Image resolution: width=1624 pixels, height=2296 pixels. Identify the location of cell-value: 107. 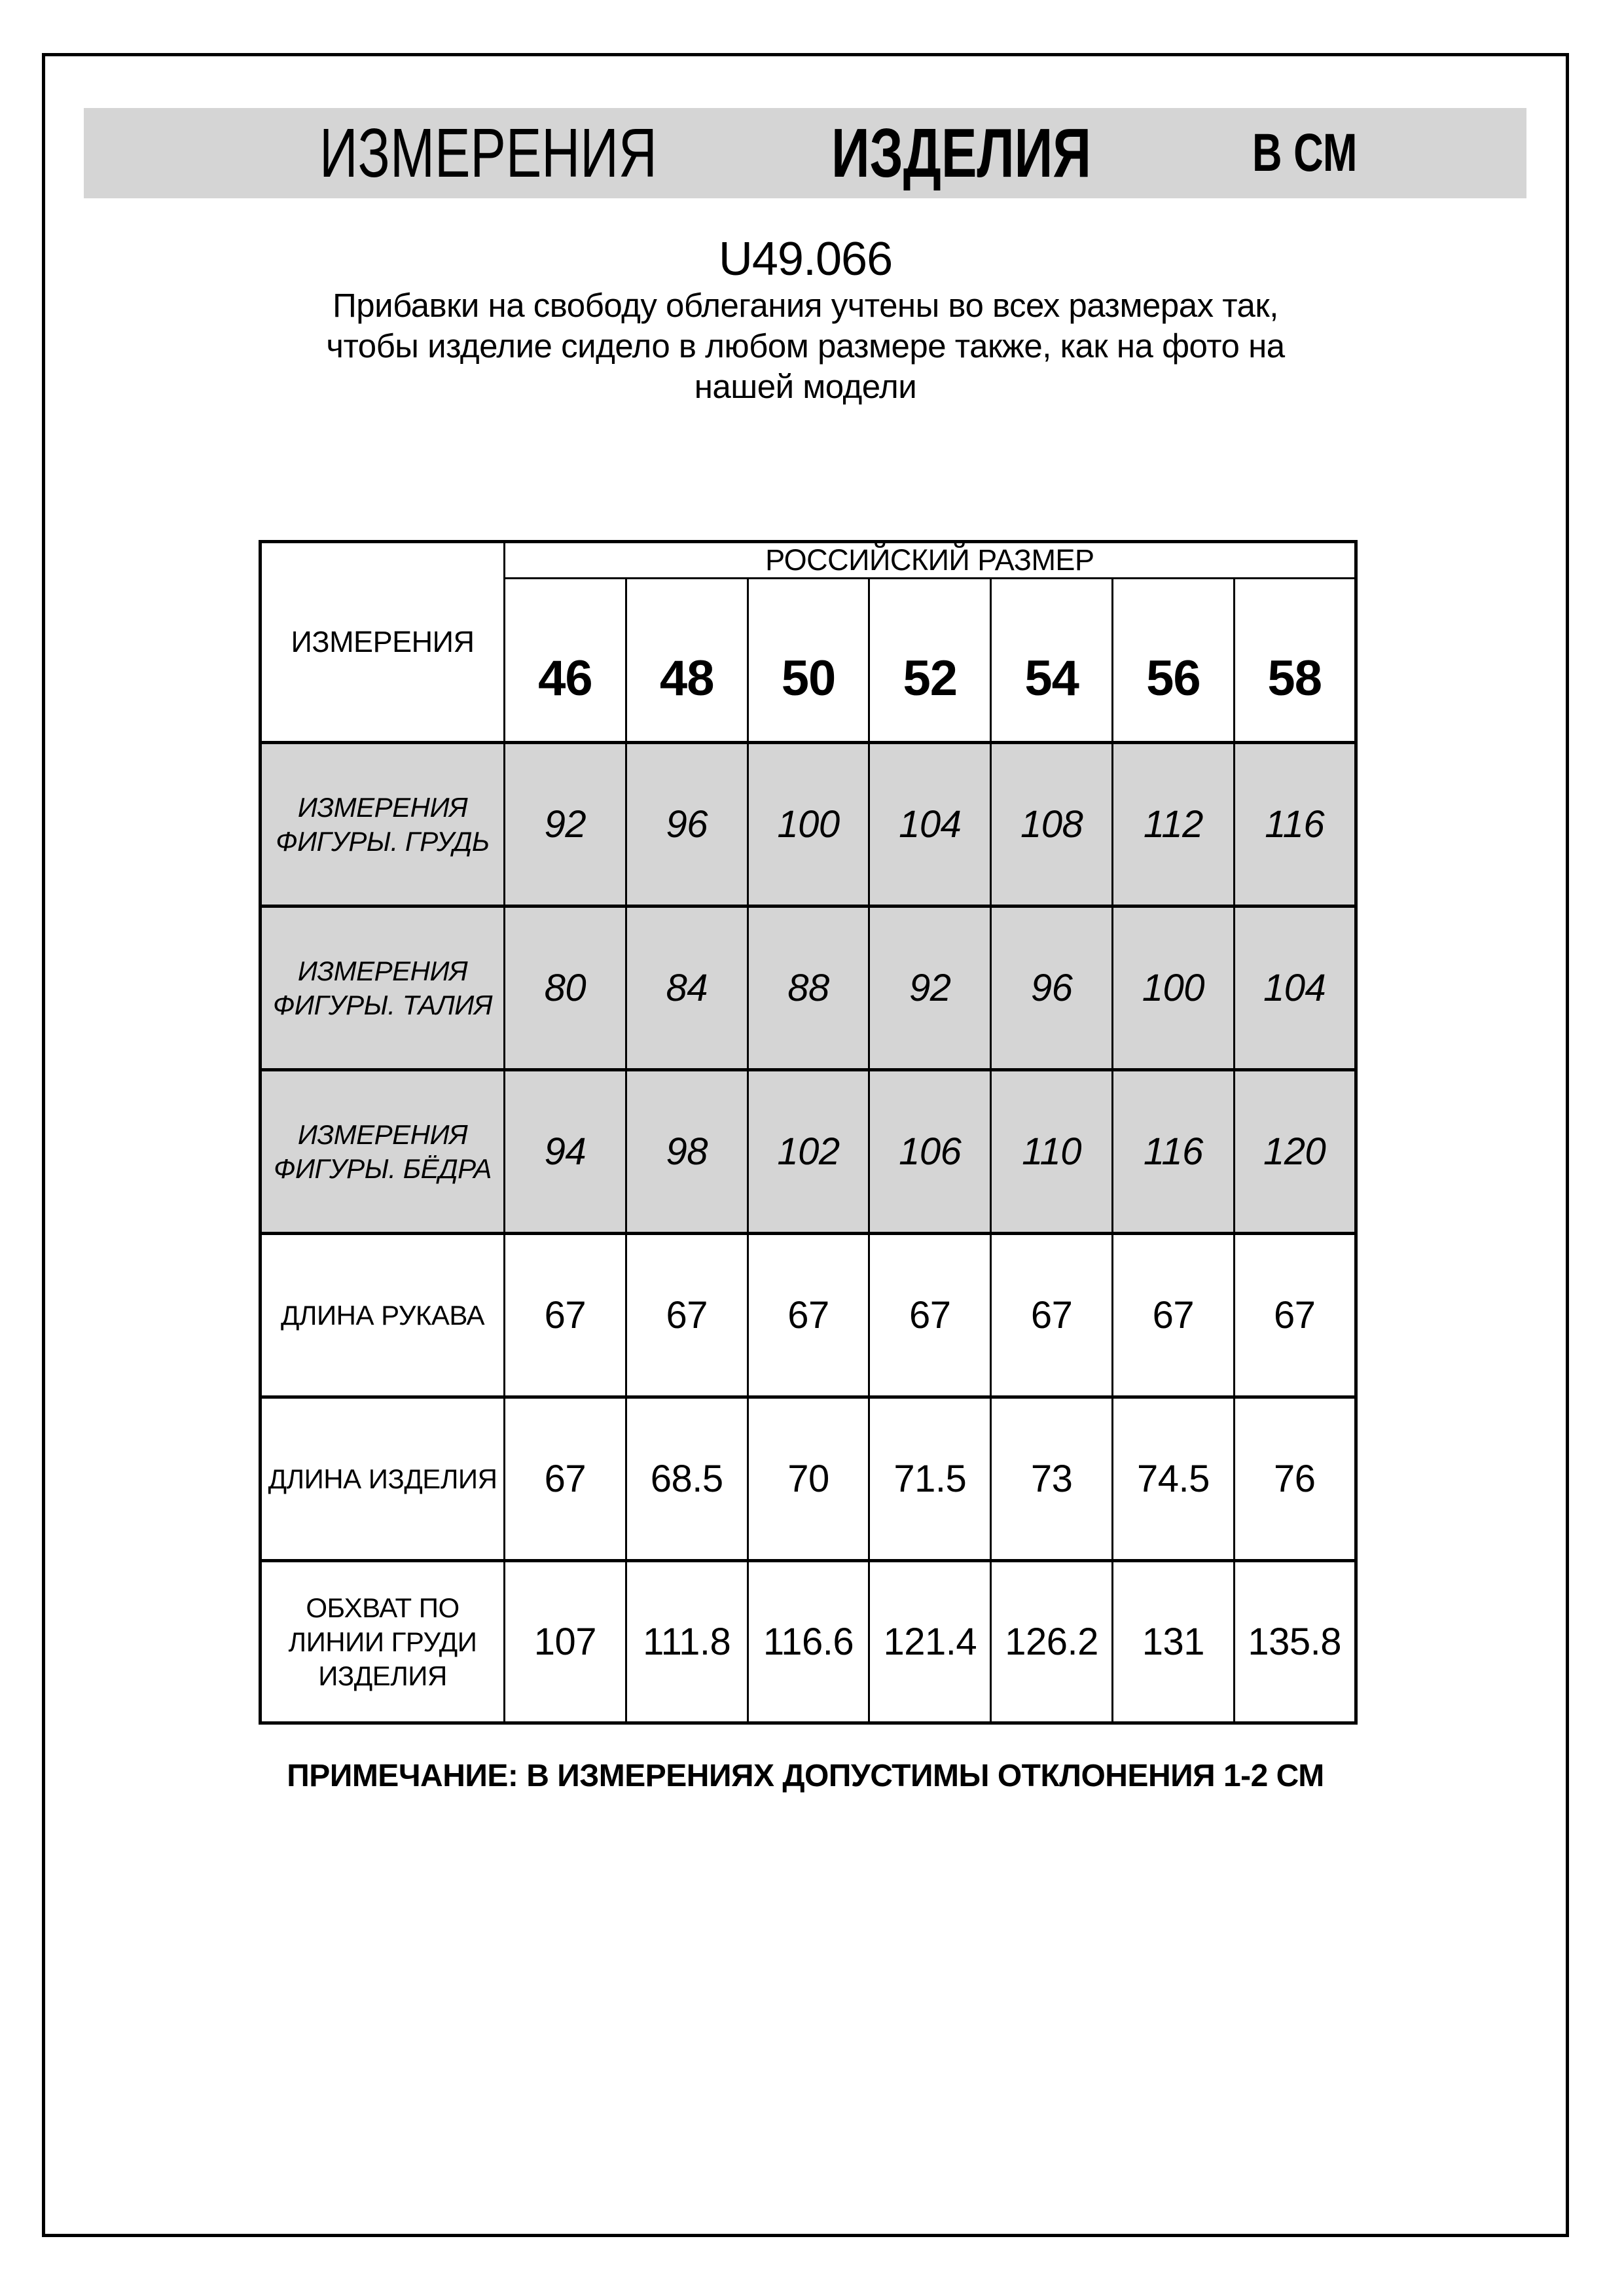
(565, 1642).